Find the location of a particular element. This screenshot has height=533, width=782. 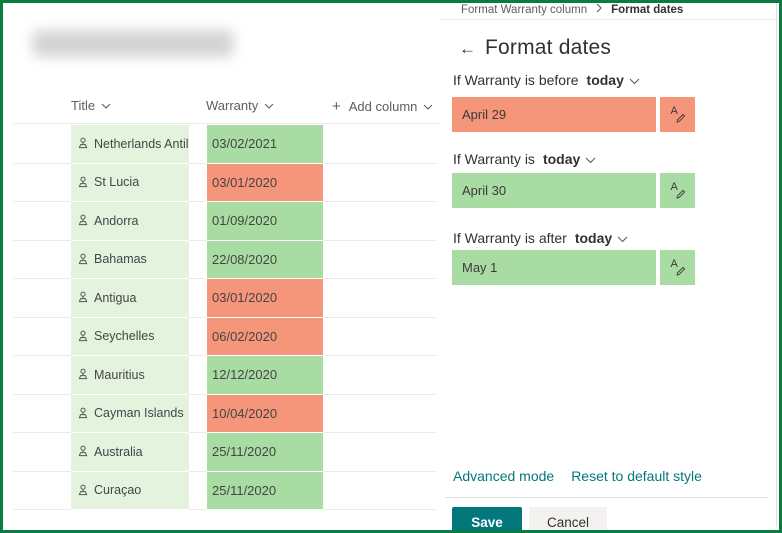

column-header-title-label: Title is located at coordinates (83, 105).